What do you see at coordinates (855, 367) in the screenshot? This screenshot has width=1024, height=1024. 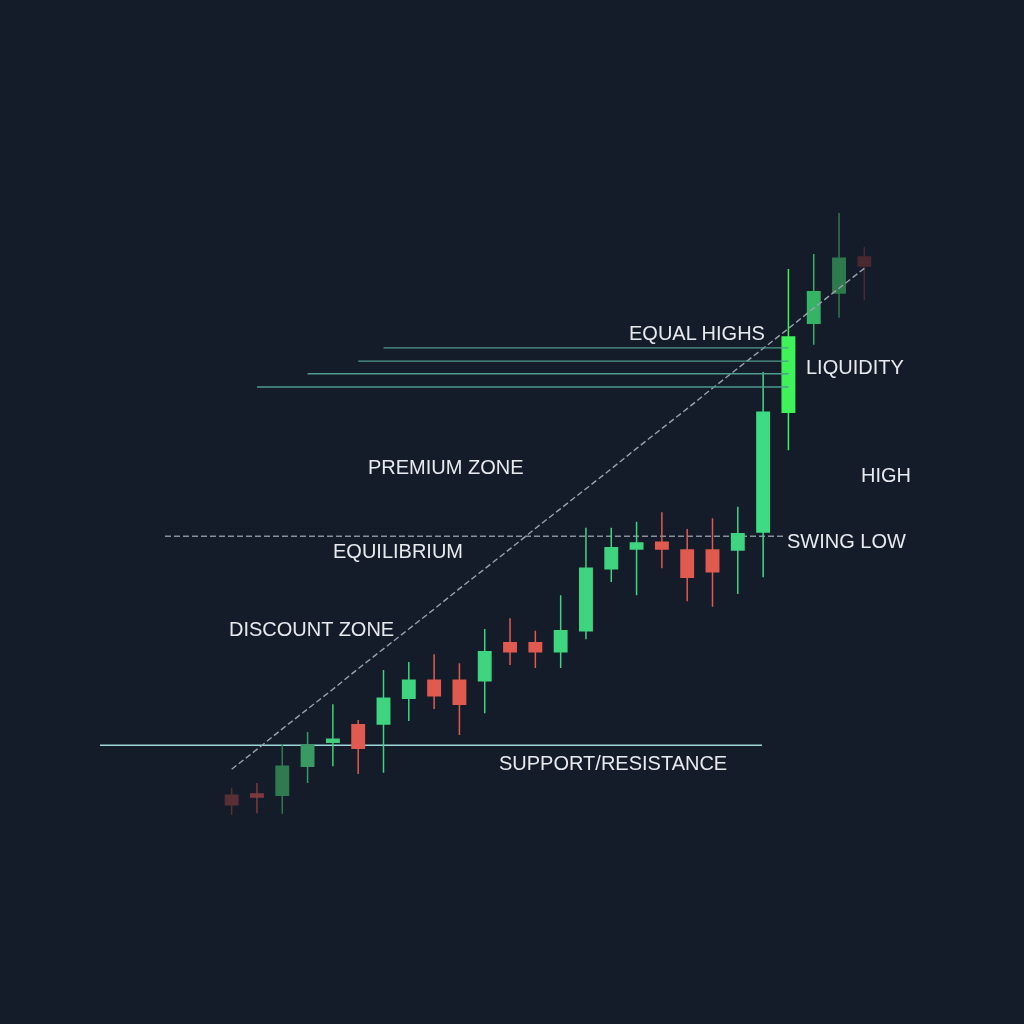 I see `annotation: LIQUIDITY` at bounding box center [855, 367].